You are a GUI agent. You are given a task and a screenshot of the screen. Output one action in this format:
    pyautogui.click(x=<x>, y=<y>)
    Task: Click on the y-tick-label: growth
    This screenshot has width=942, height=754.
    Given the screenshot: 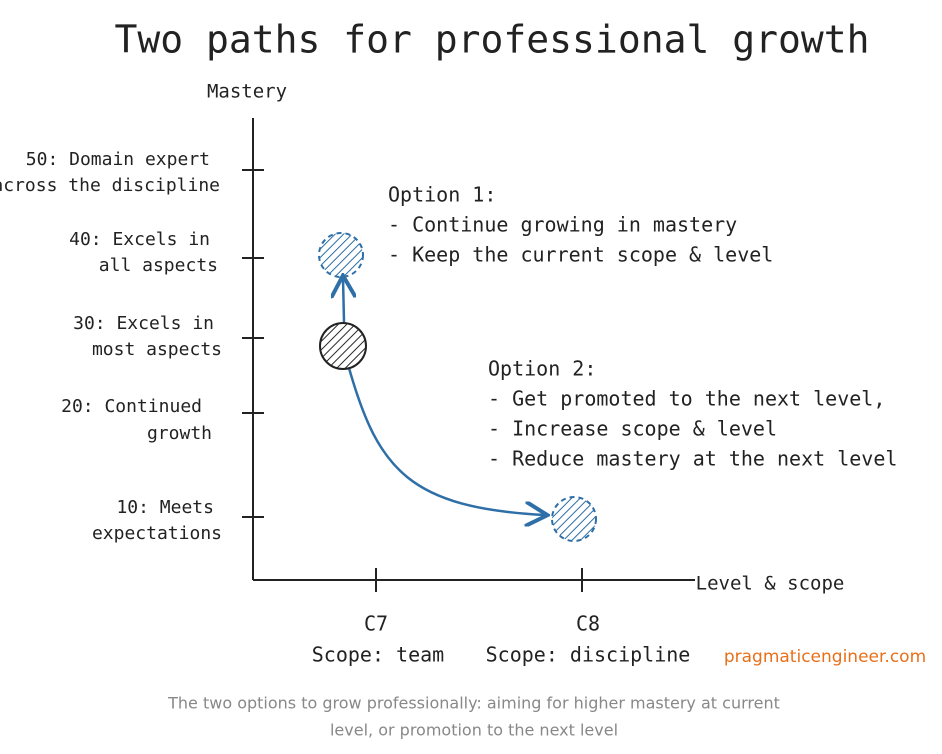 What is the action you would take?
    pyautogui.click(x=179, y=433)
    